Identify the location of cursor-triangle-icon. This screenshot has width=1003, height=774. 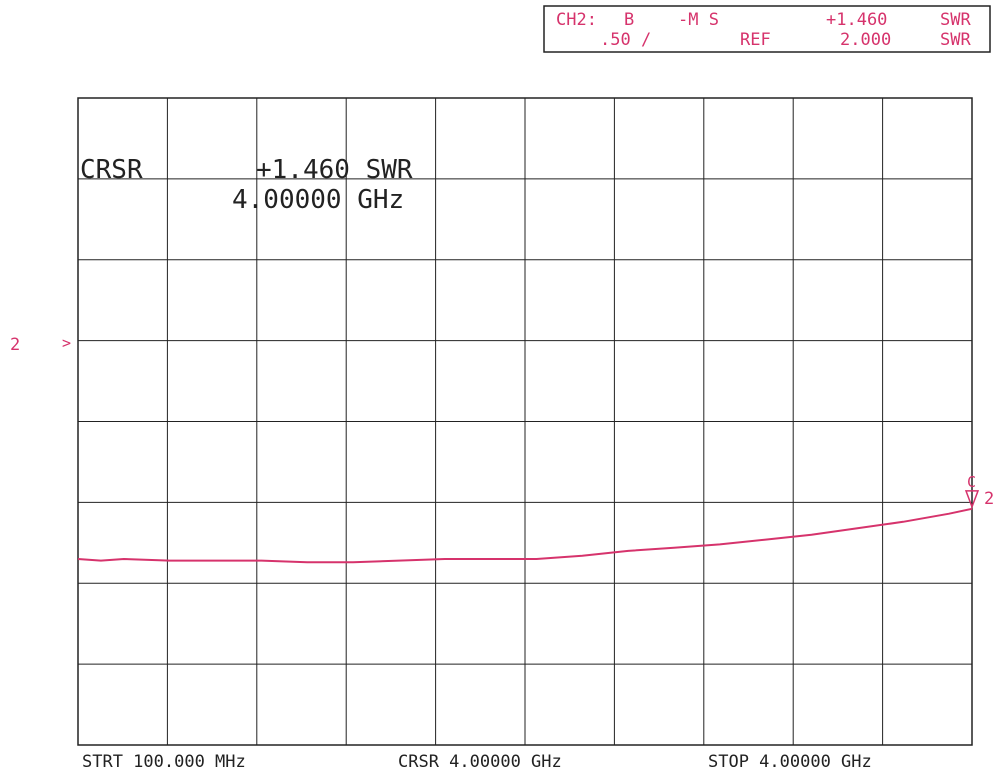
(972, 499).